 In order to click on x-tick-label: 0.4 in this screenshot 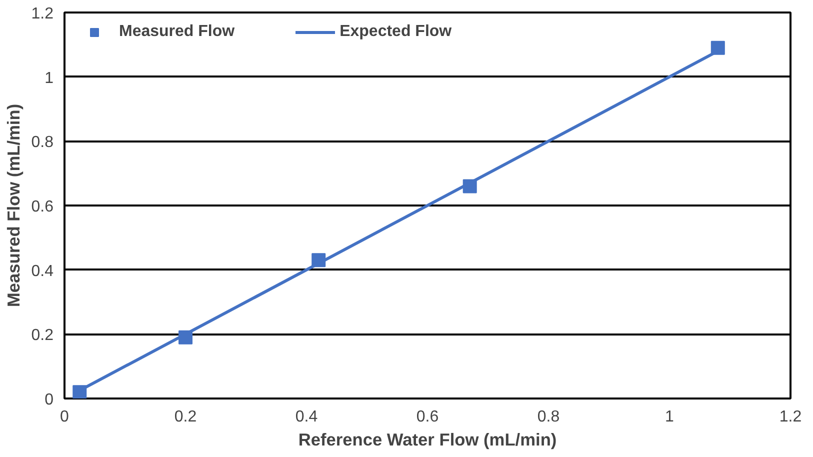, I will do `click(306, 417)`.